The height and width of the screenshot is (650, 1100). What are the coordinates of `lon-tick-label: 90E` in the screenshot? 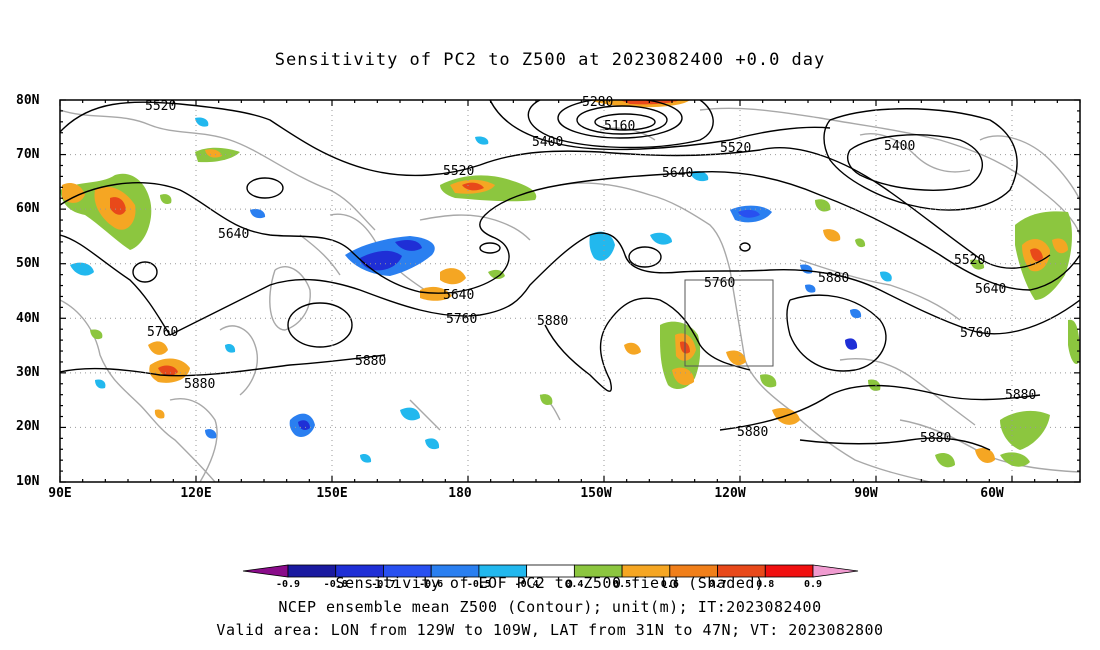 It's located at (60, 493).